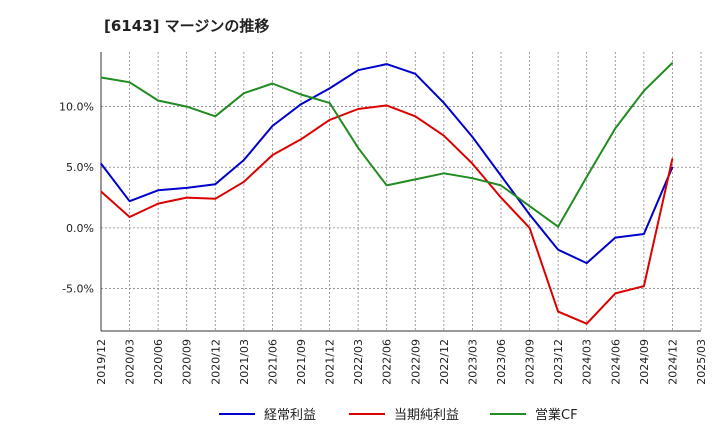  I want to click on legend: 経常利益 当期純利益 営業CF, so click(398, 415).